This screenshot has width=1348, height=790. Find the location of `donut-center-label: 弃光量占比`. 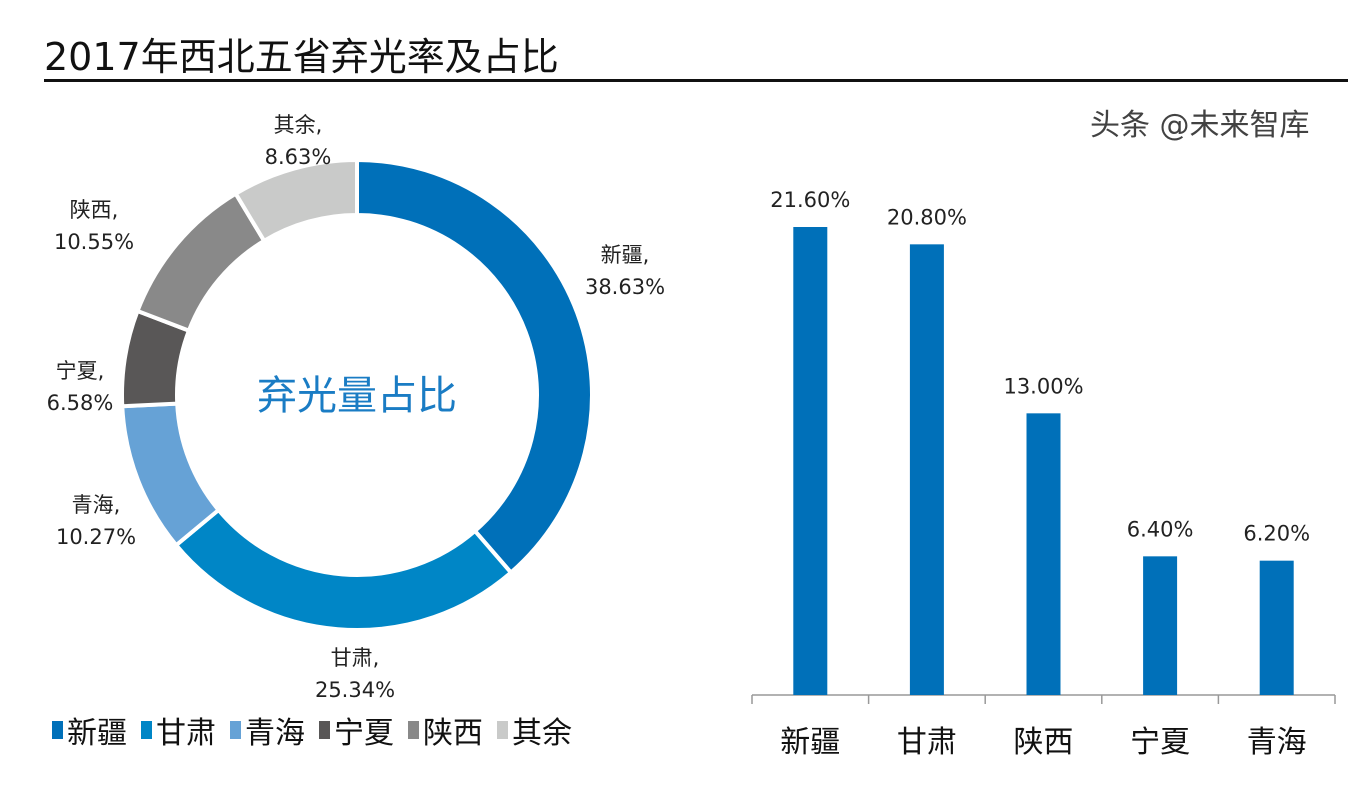

donut-center-label: 弃光量占比 is located at coordinates (357, 396).